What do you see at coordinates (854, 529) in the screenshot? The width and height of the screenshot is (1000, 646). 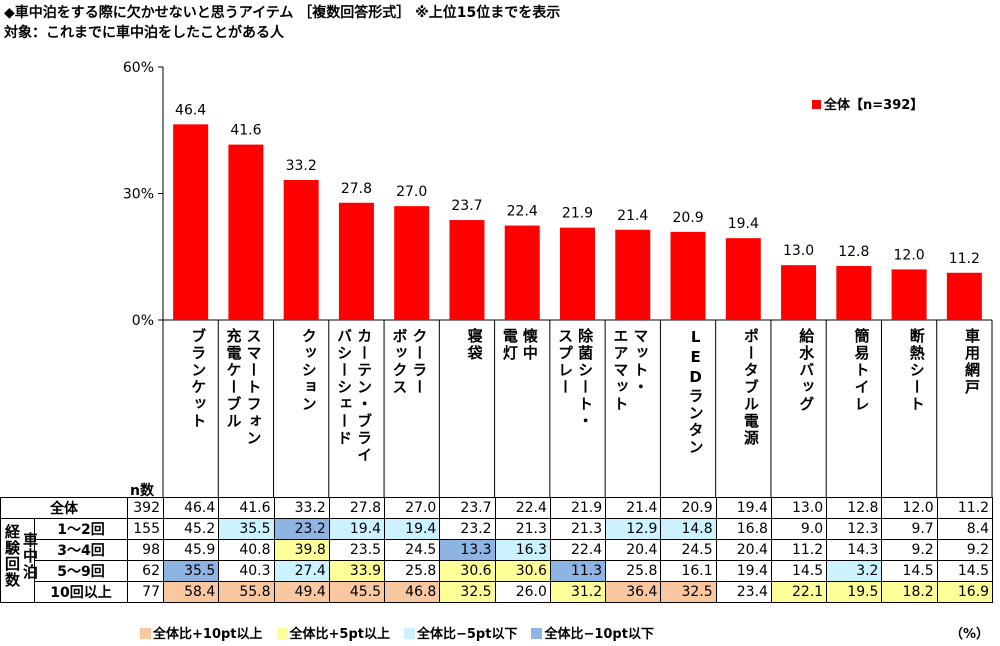 I see `table-cell: 12.3` at bounding box center [854, 529].